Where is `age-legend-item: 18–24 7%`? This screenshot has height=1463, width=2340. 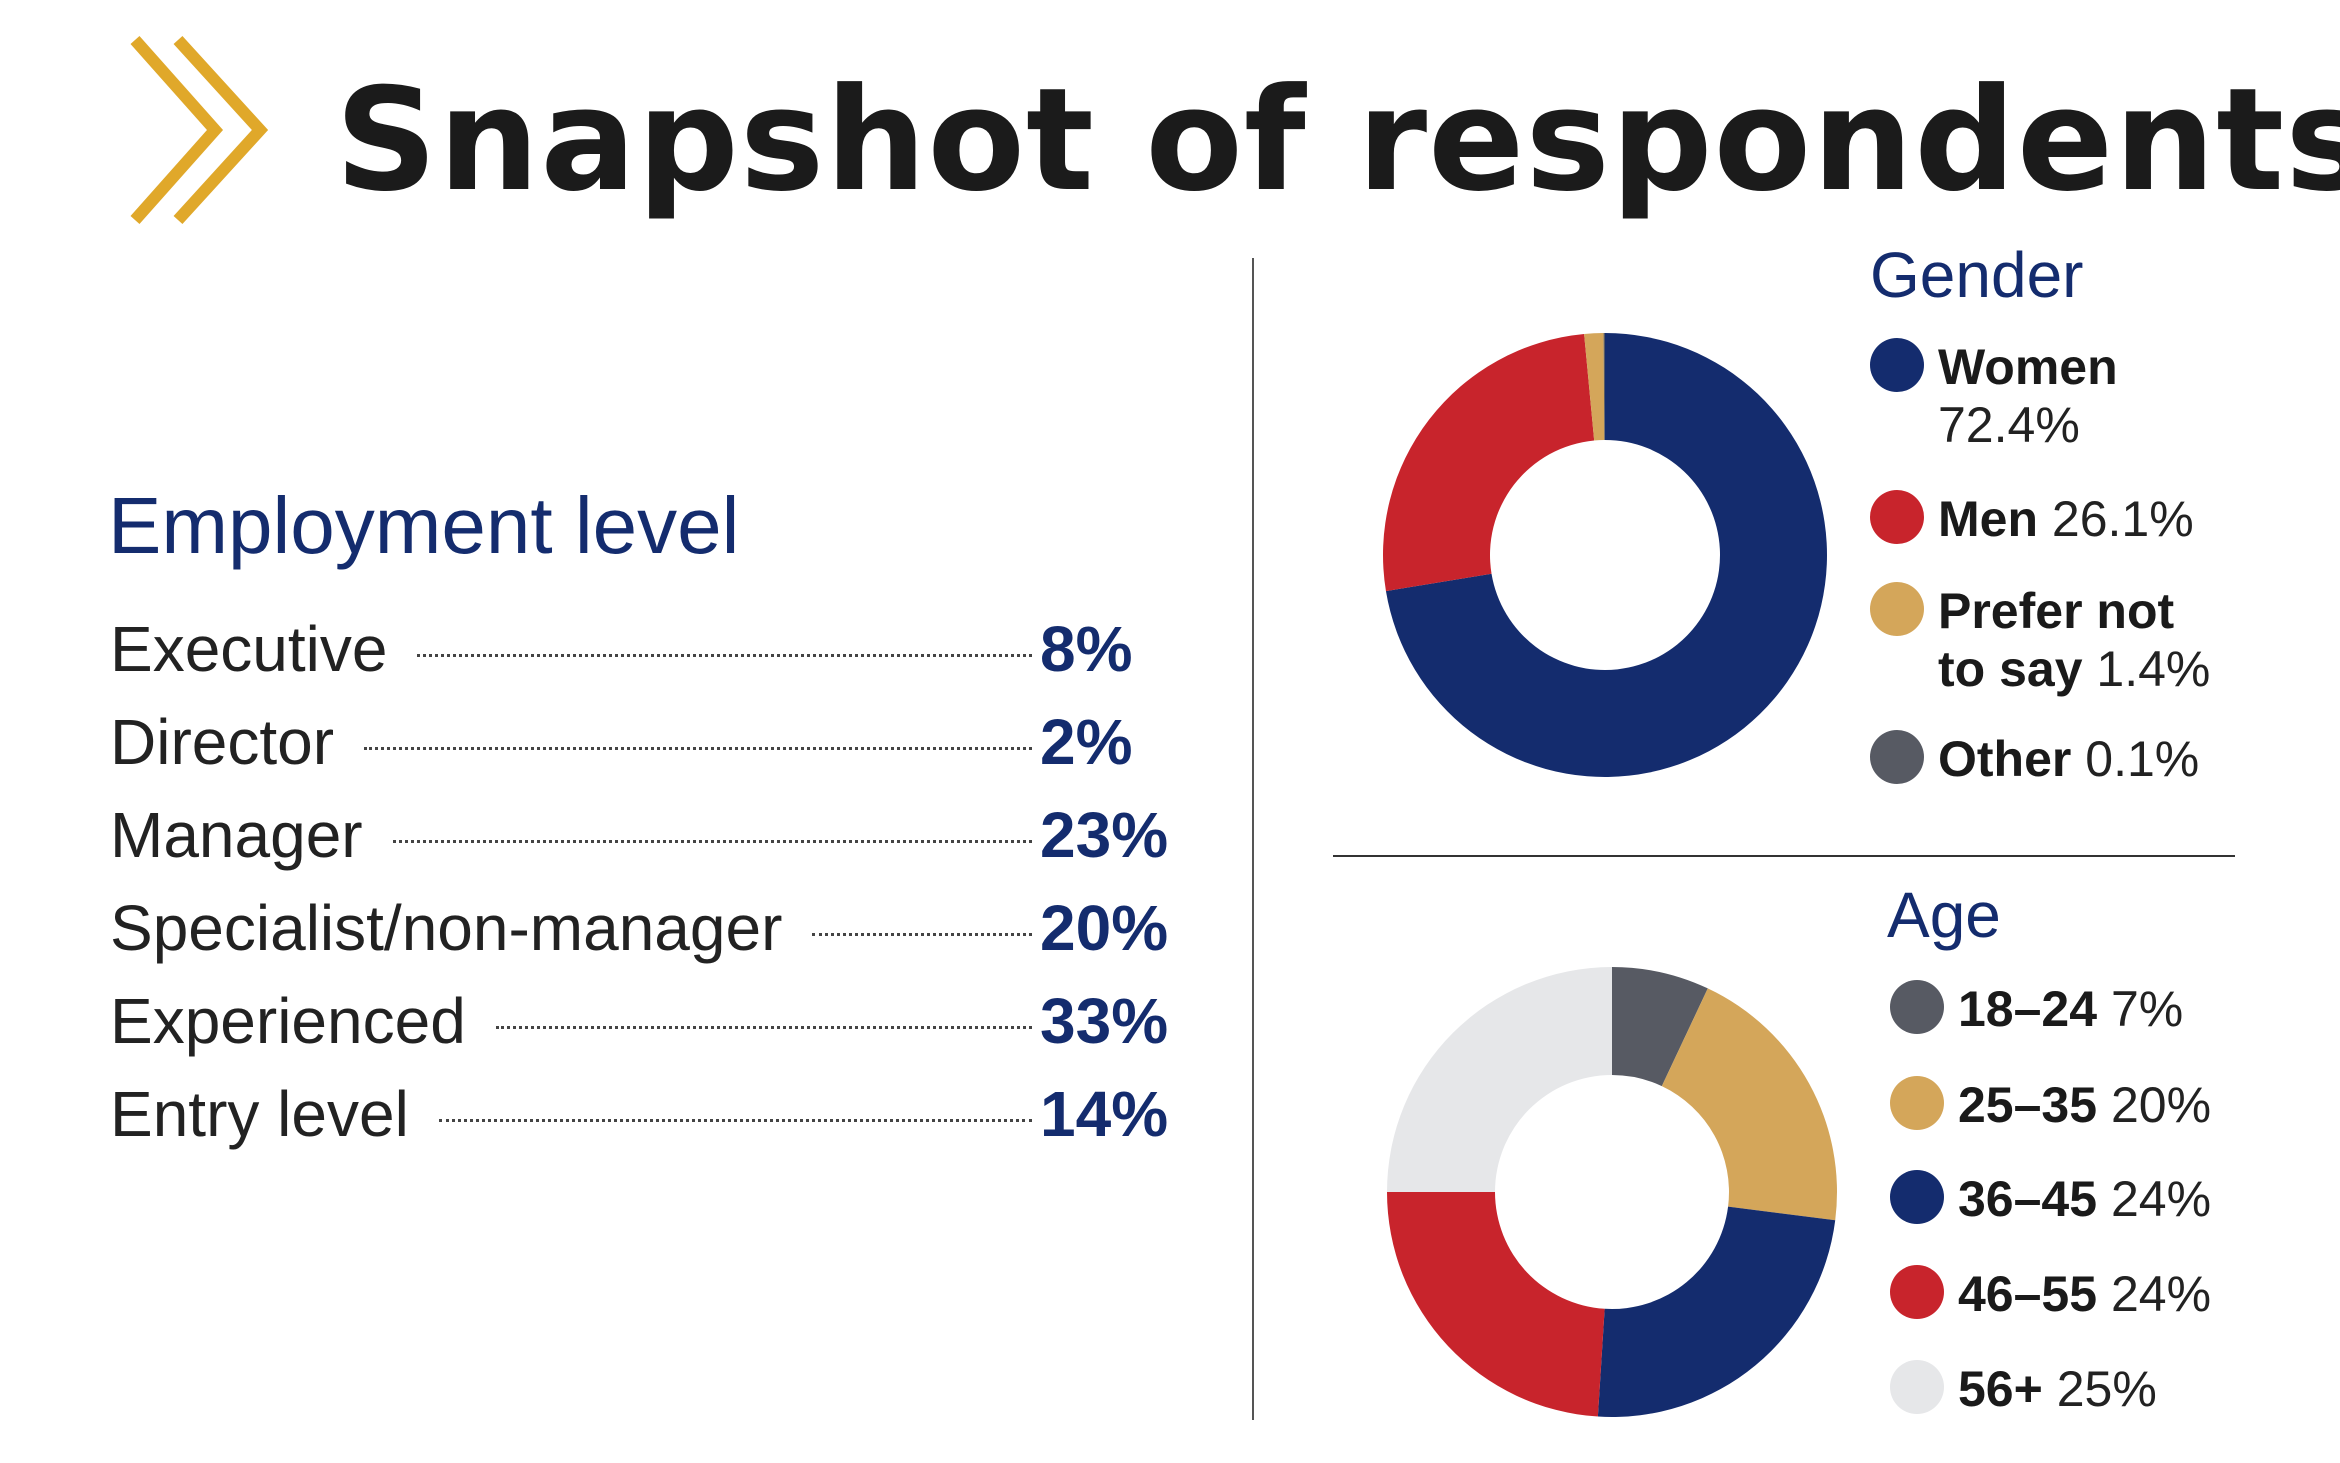
age-legend-item: 18–24 7% is located at coordinates (2036, 1009).